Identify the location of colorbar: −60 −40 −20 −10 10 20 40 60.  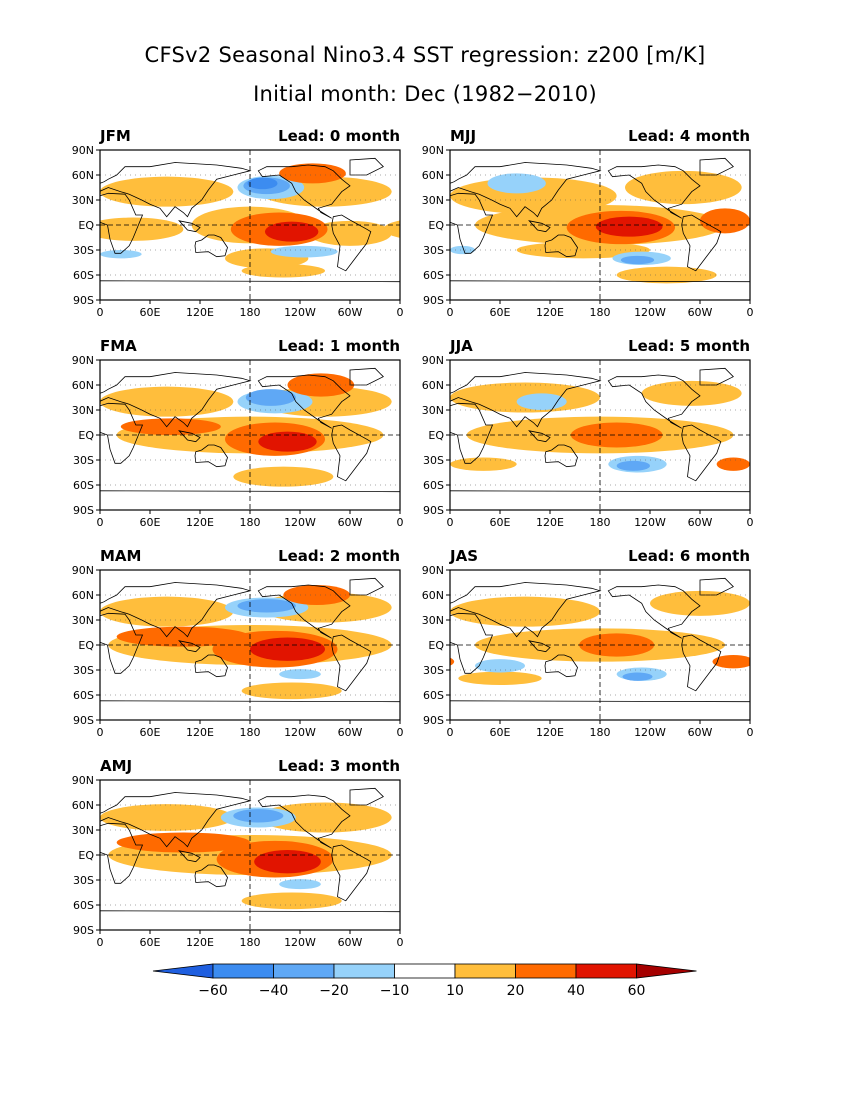
(424, 981).